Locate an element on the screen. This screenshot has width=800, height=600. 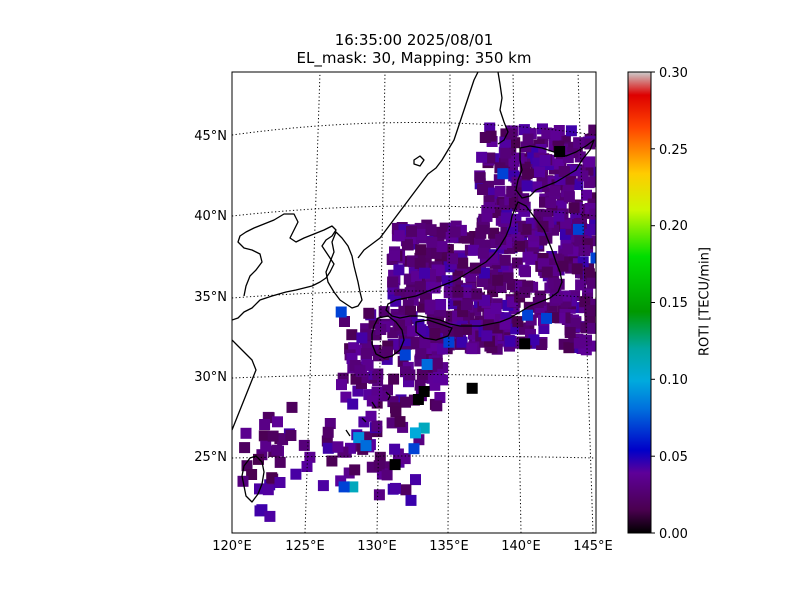
colorbar-tick-label: 0.15 is located at coordinates (673, 303).